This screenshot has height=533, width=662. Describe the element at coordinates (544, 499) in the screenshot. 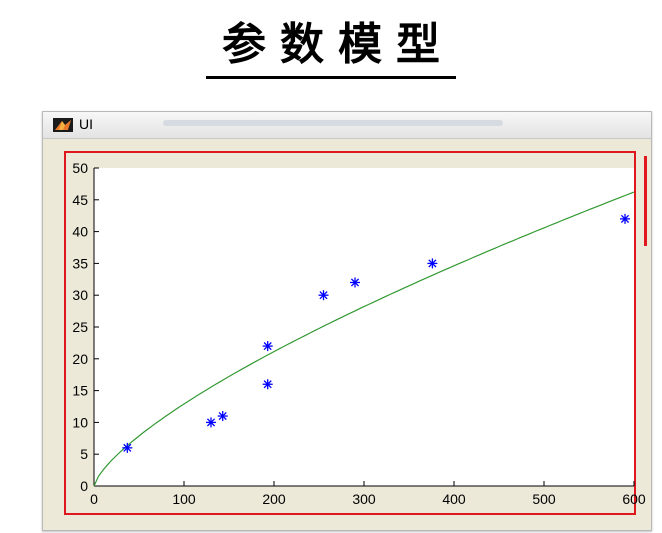

I see `x-tick-label: 500` at that location.